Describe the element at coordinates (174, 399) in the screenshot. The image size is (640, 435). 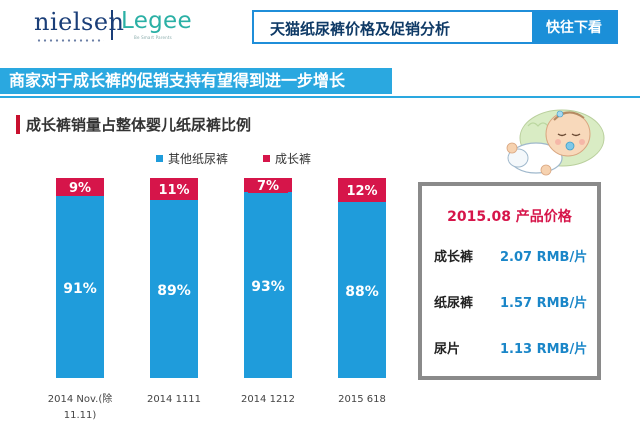
I see `x-tick-label: 2014 1111` at that location.